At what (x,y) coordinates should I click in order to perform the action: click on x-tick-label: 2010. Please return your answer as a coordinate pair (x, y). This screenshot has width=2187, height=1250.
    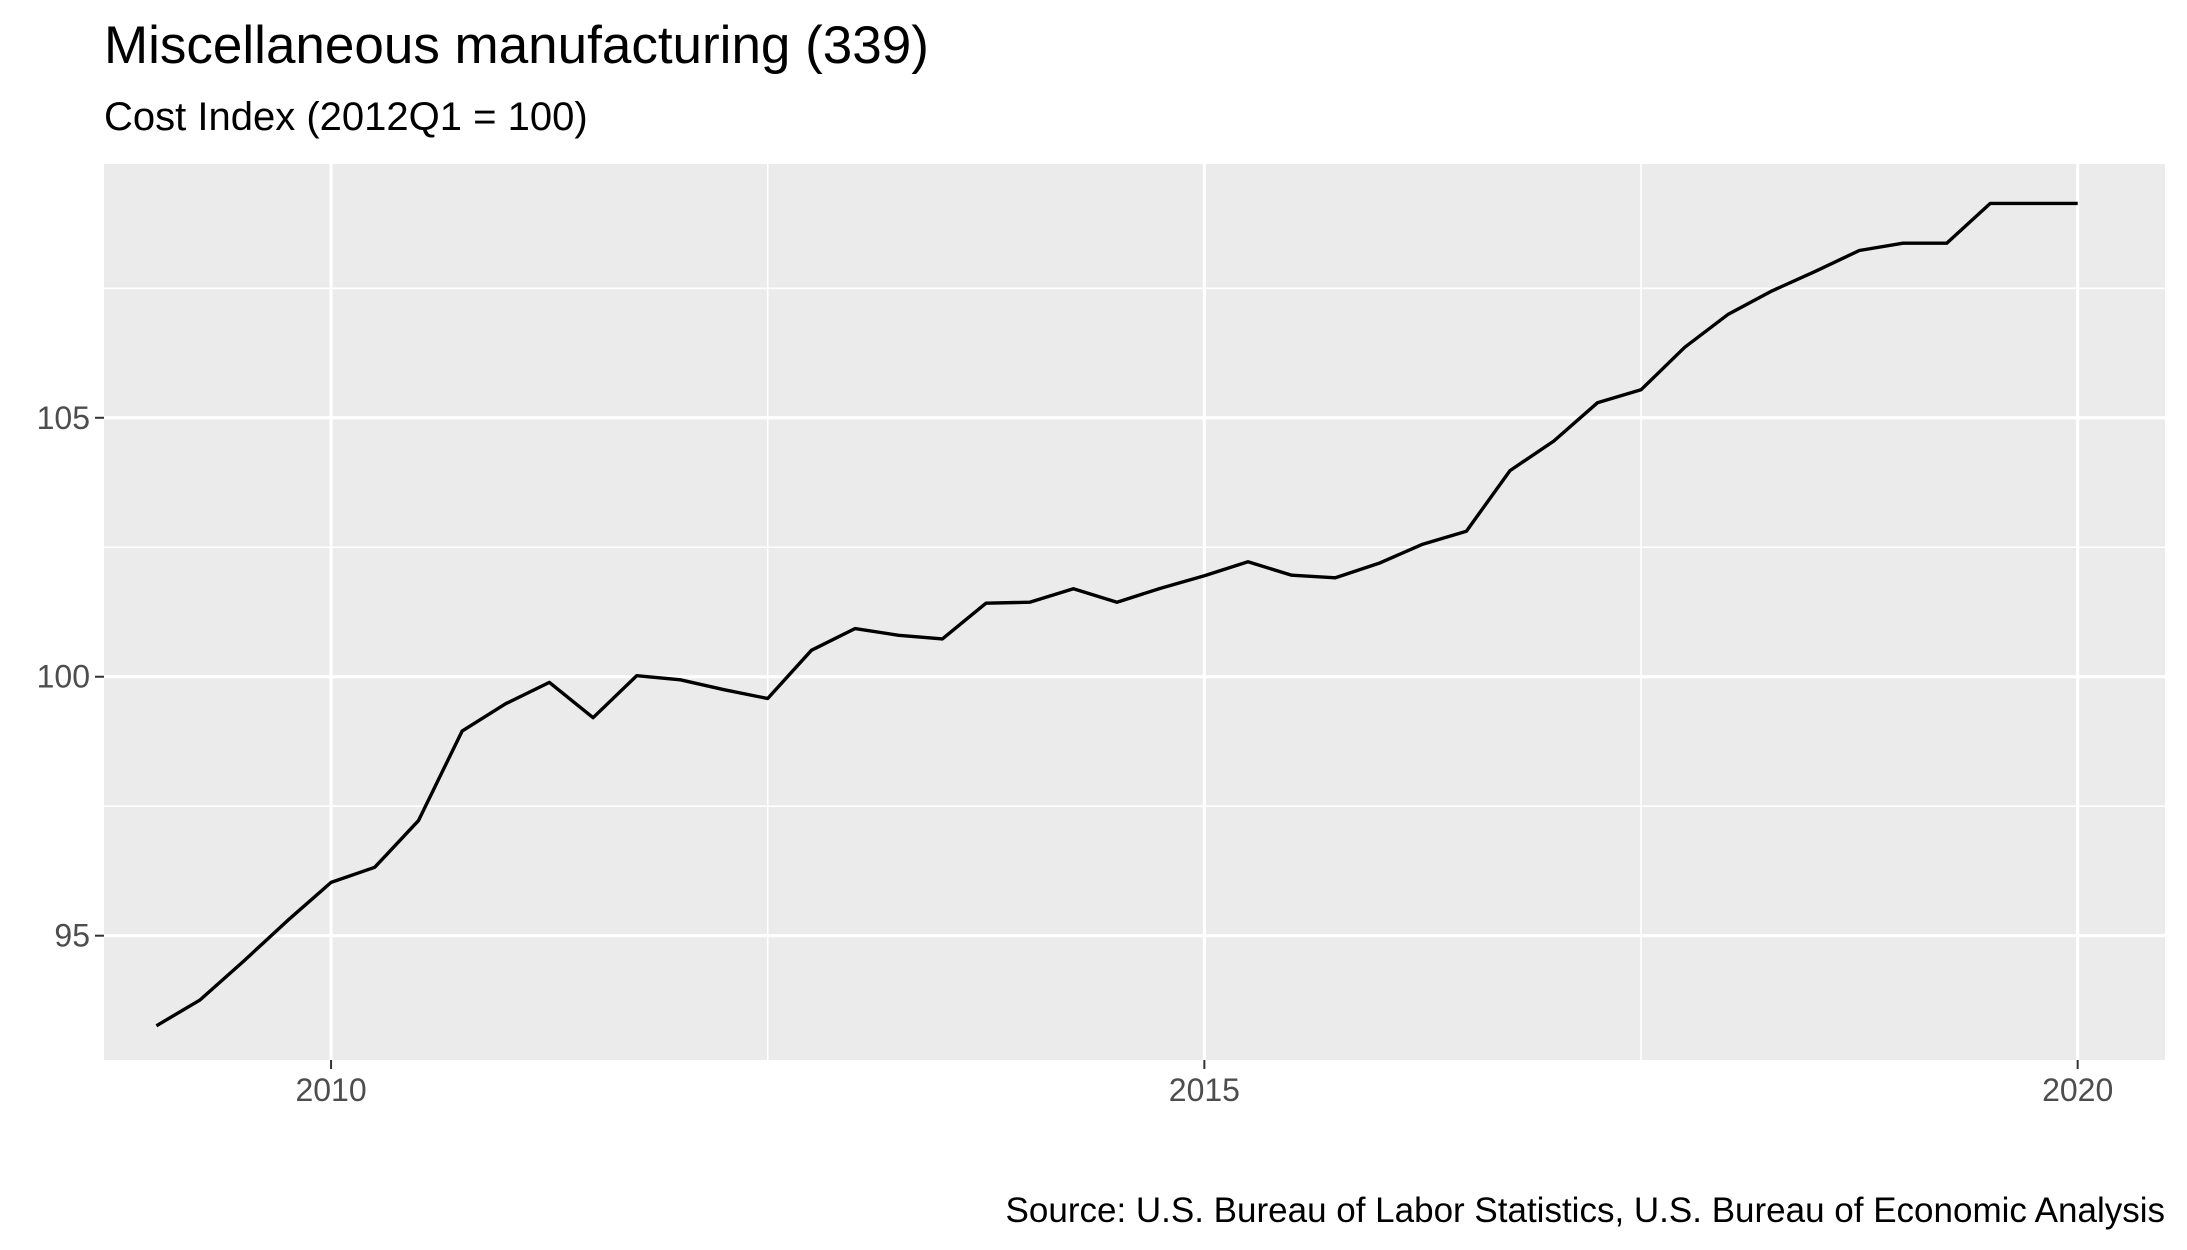
    Looking at the image, I should click on (330, 1090).